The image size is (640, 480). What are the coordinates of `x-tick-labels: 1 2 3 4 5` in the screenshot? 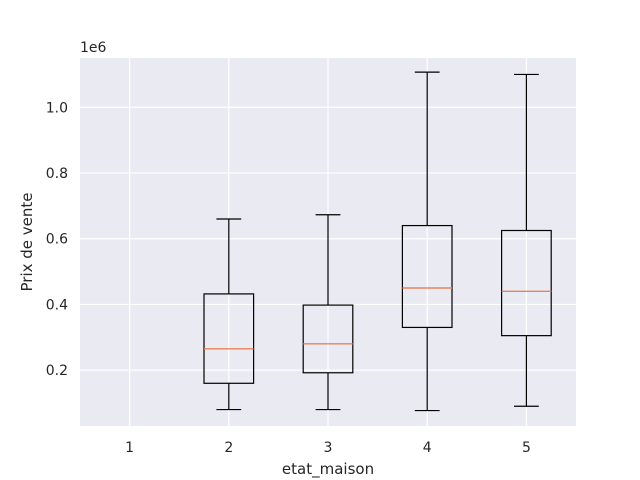 It's located at (328, 448).